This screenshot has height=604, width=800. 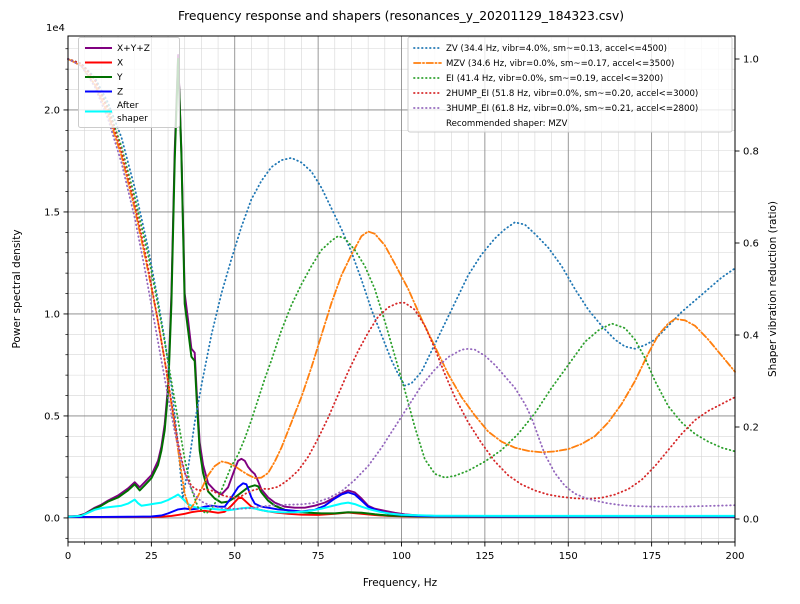 What do you see at coordinates (55, 28) in the screenshot?
I see `y-axis-offset-label: 1e4` at bounding box center [55, 28].